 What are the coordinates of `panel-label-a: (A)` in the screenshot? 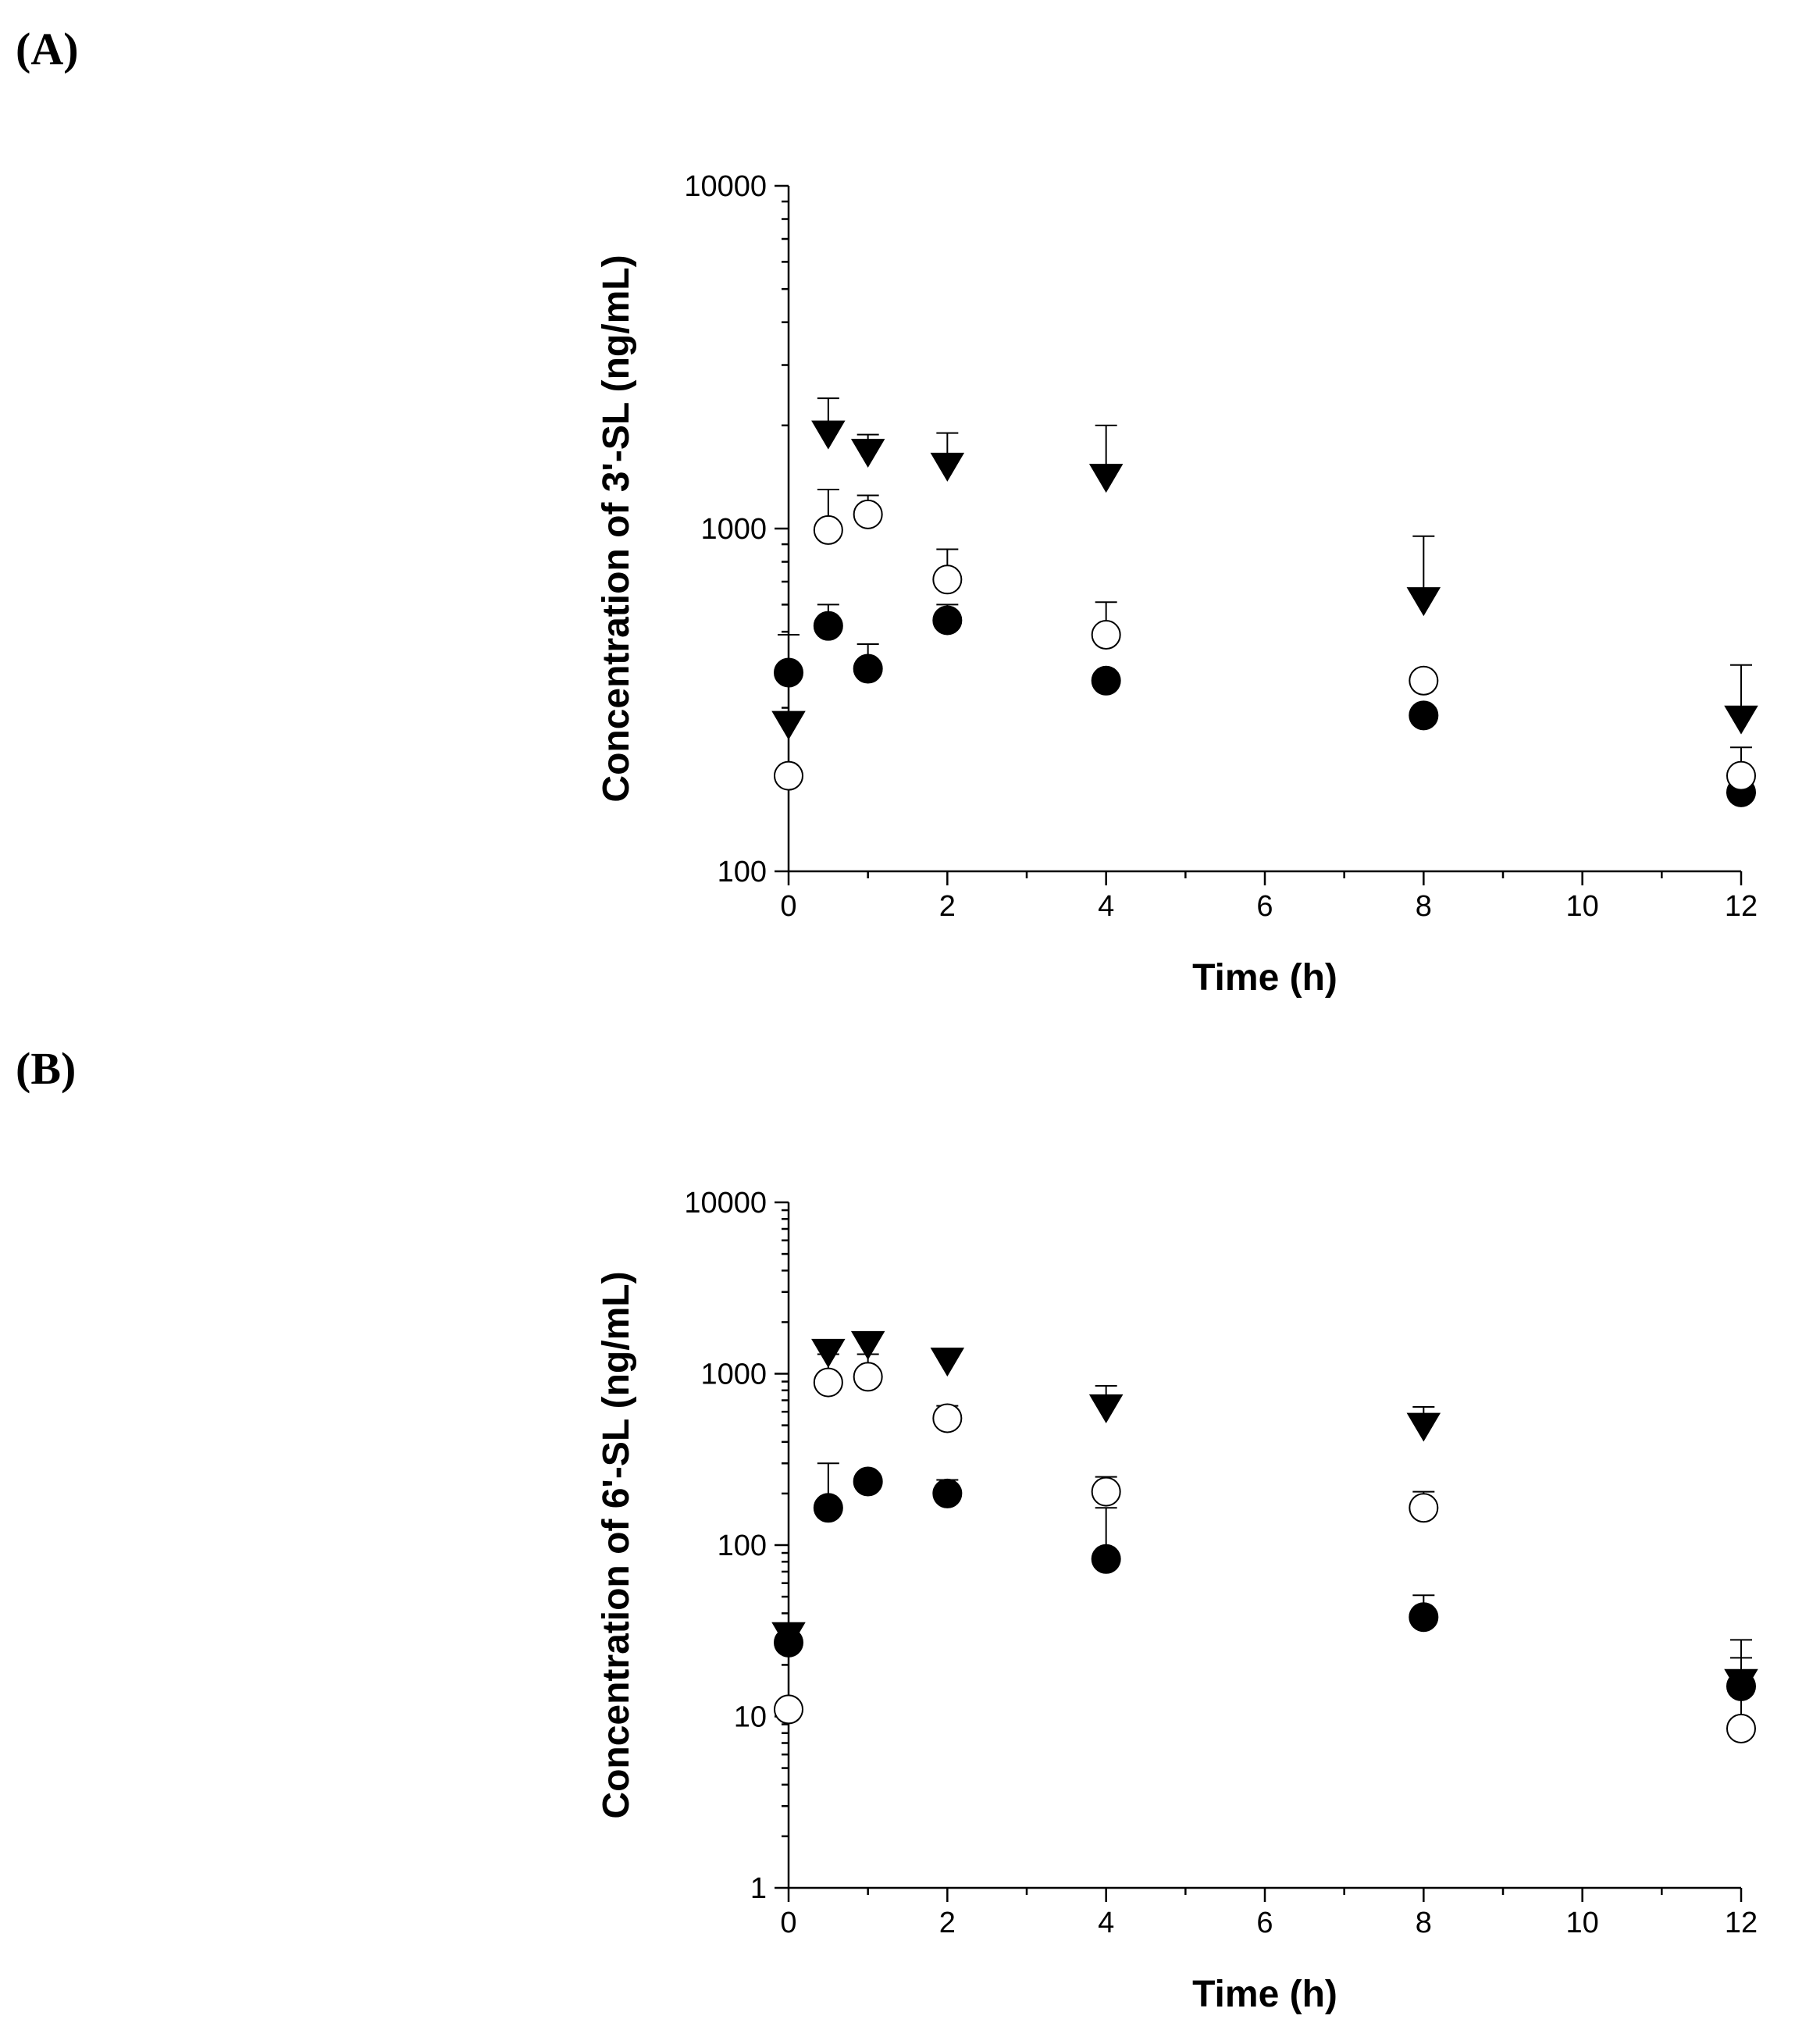 It's located at (47, 49).